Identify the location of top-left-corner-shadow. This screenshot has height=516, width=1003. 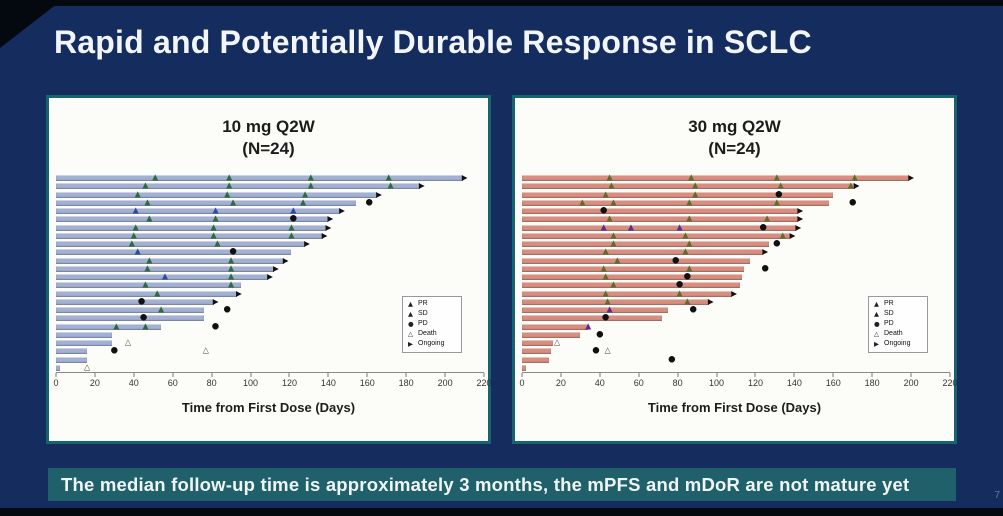
(31, 24).